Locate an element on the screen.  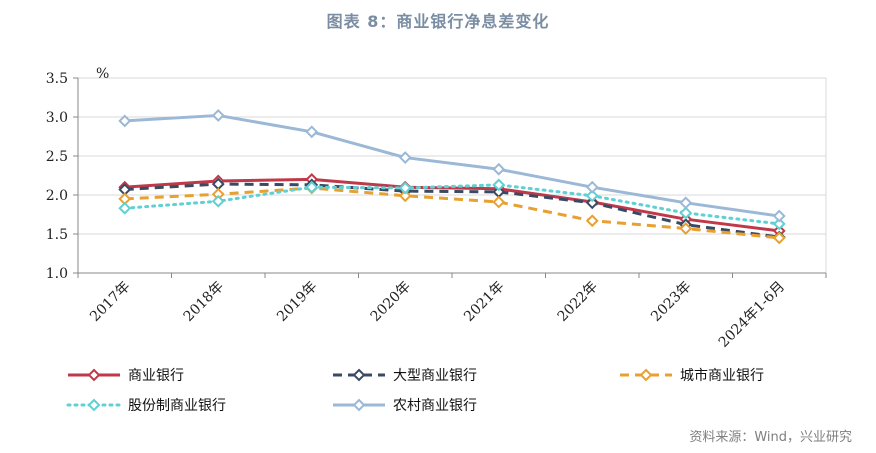
chart-title: 图表 8：商业银行净息差变化 is located at coordinates (438, 21).